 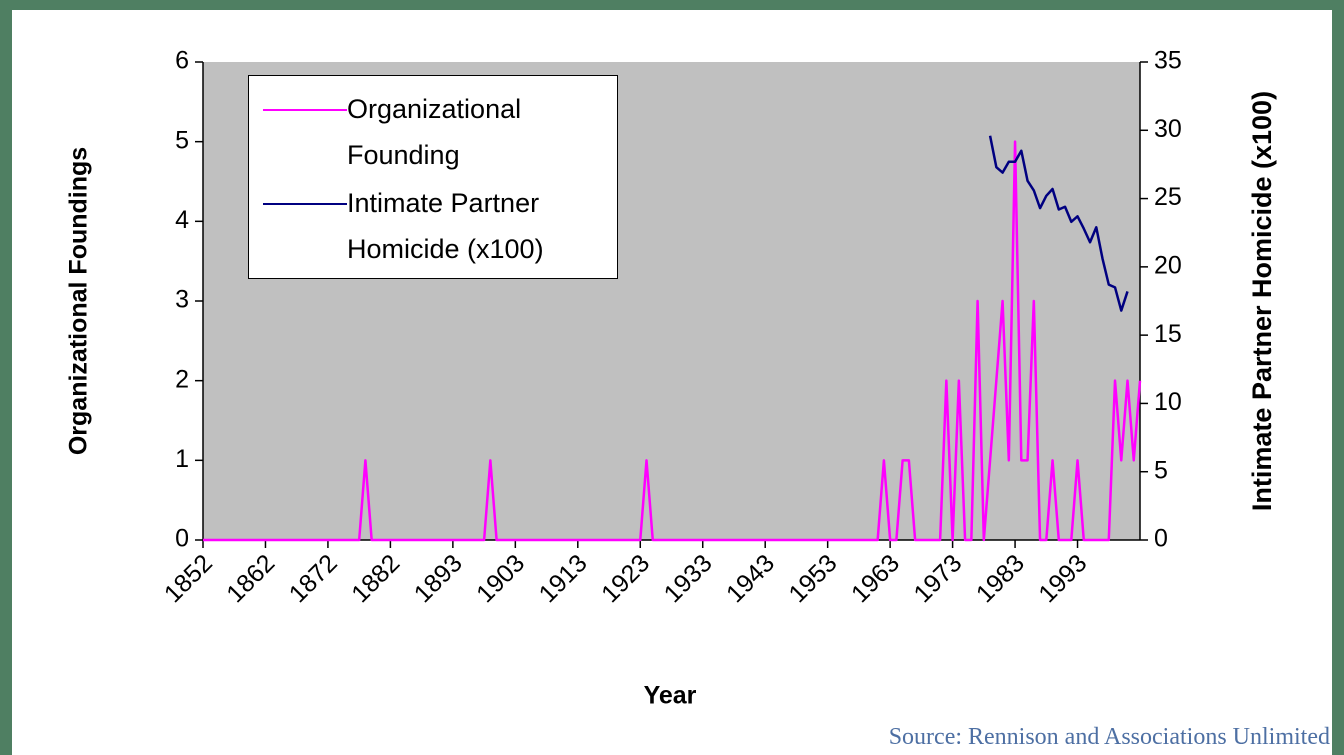 I want to click on y-tick-label: 0, so click(x=182, y=539).